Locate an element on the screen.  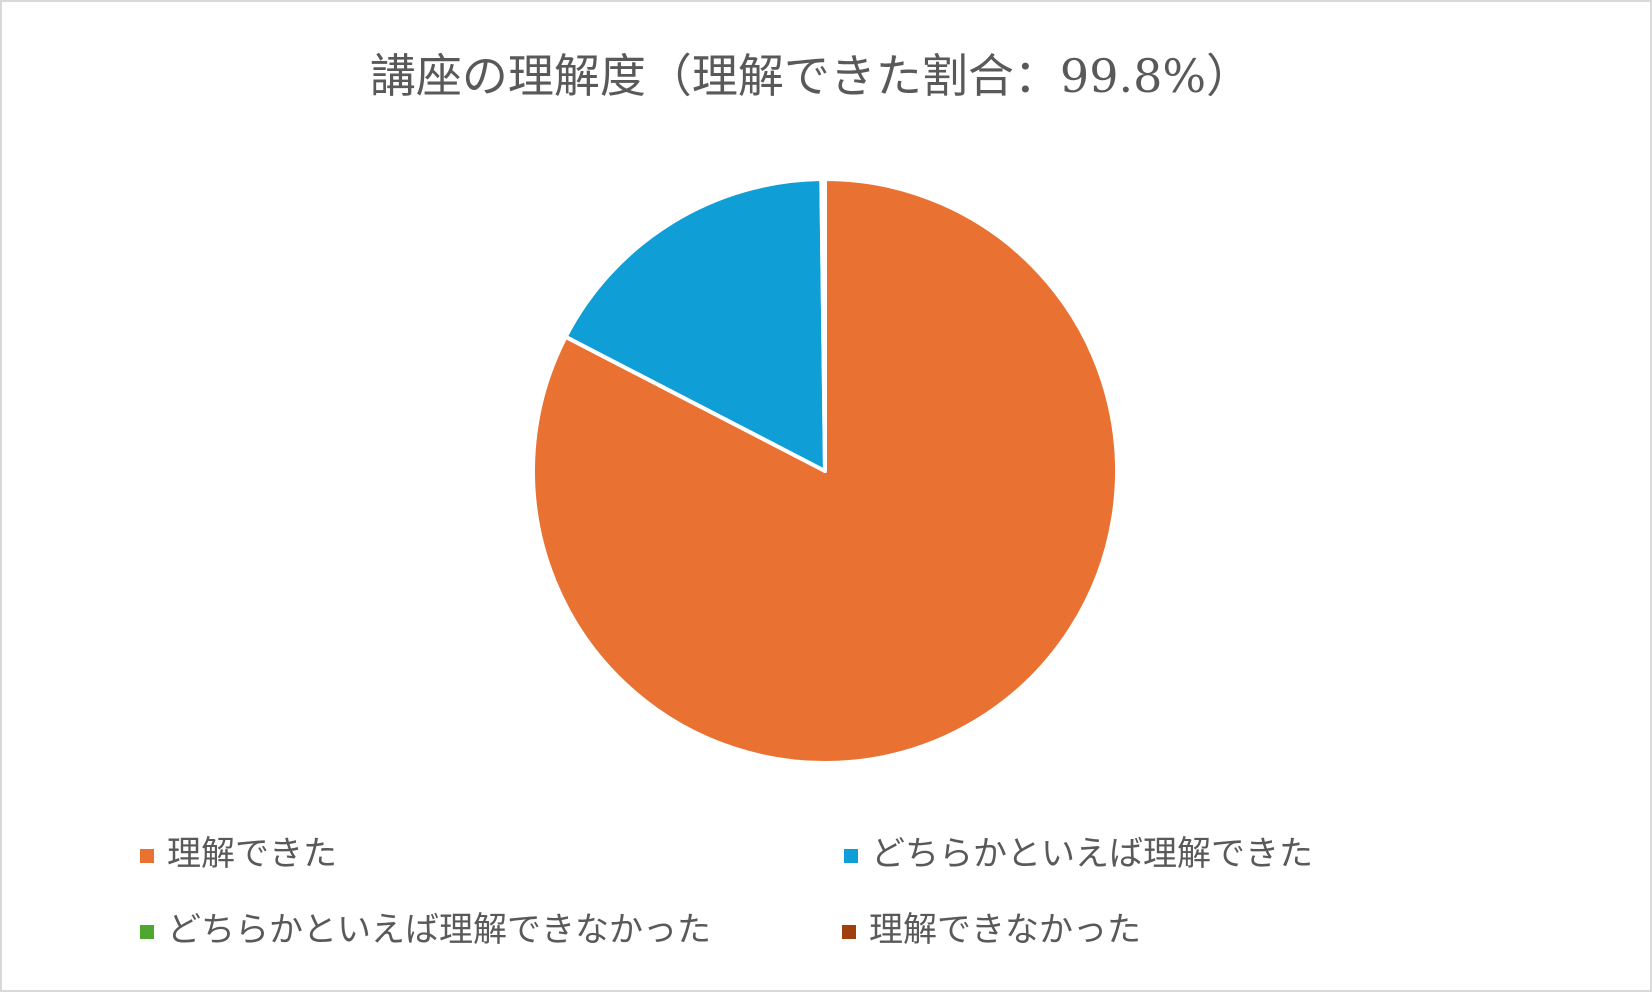
legend-label: どちらかといえば理解できた is located at coordinates (1092, 854).